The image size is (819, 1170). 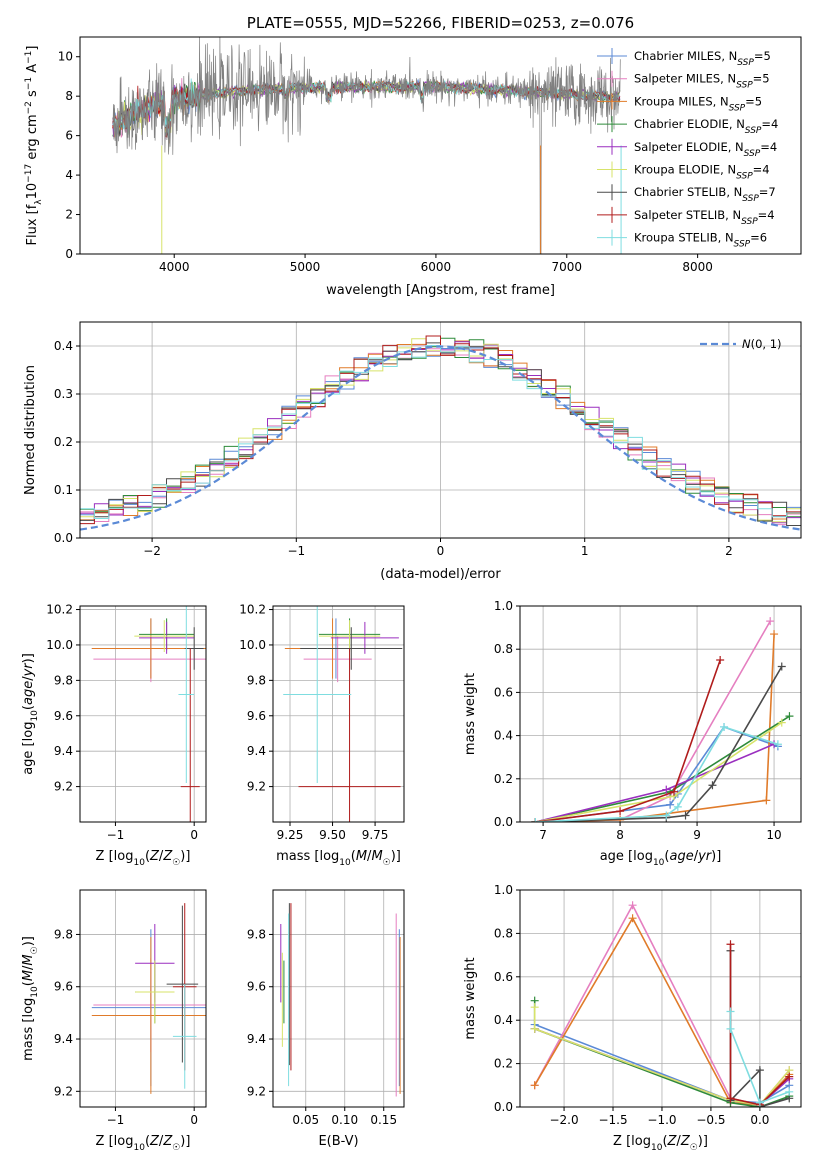 I want to click on residual-histogram, so click(x=440, y=432).